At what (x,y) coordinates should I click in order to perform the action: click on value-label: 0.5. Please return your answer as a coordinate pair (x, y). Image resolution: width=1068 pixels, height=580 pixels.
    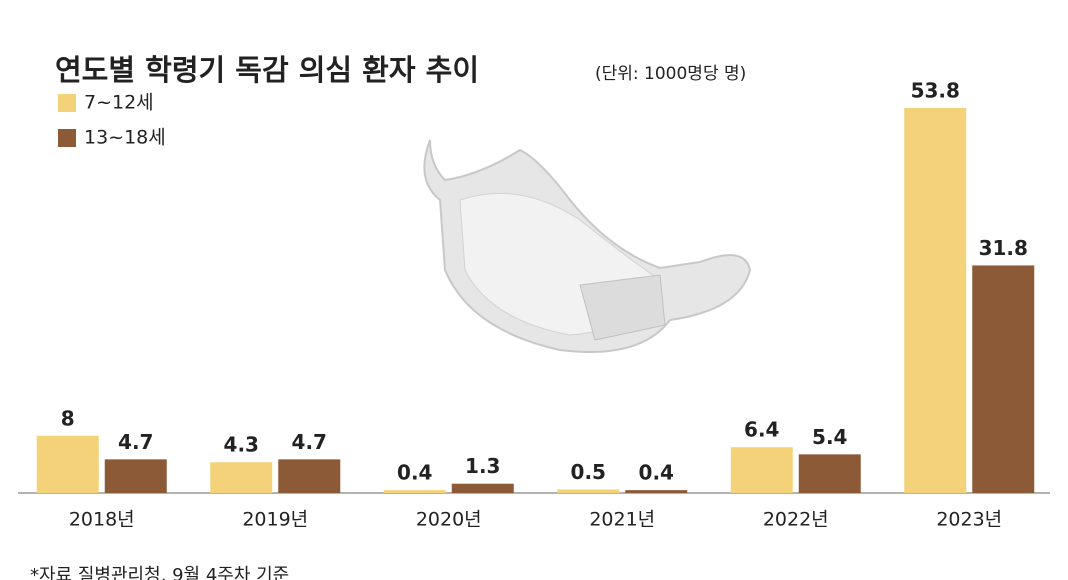
    Looking at the image, I should click on (588, 472).